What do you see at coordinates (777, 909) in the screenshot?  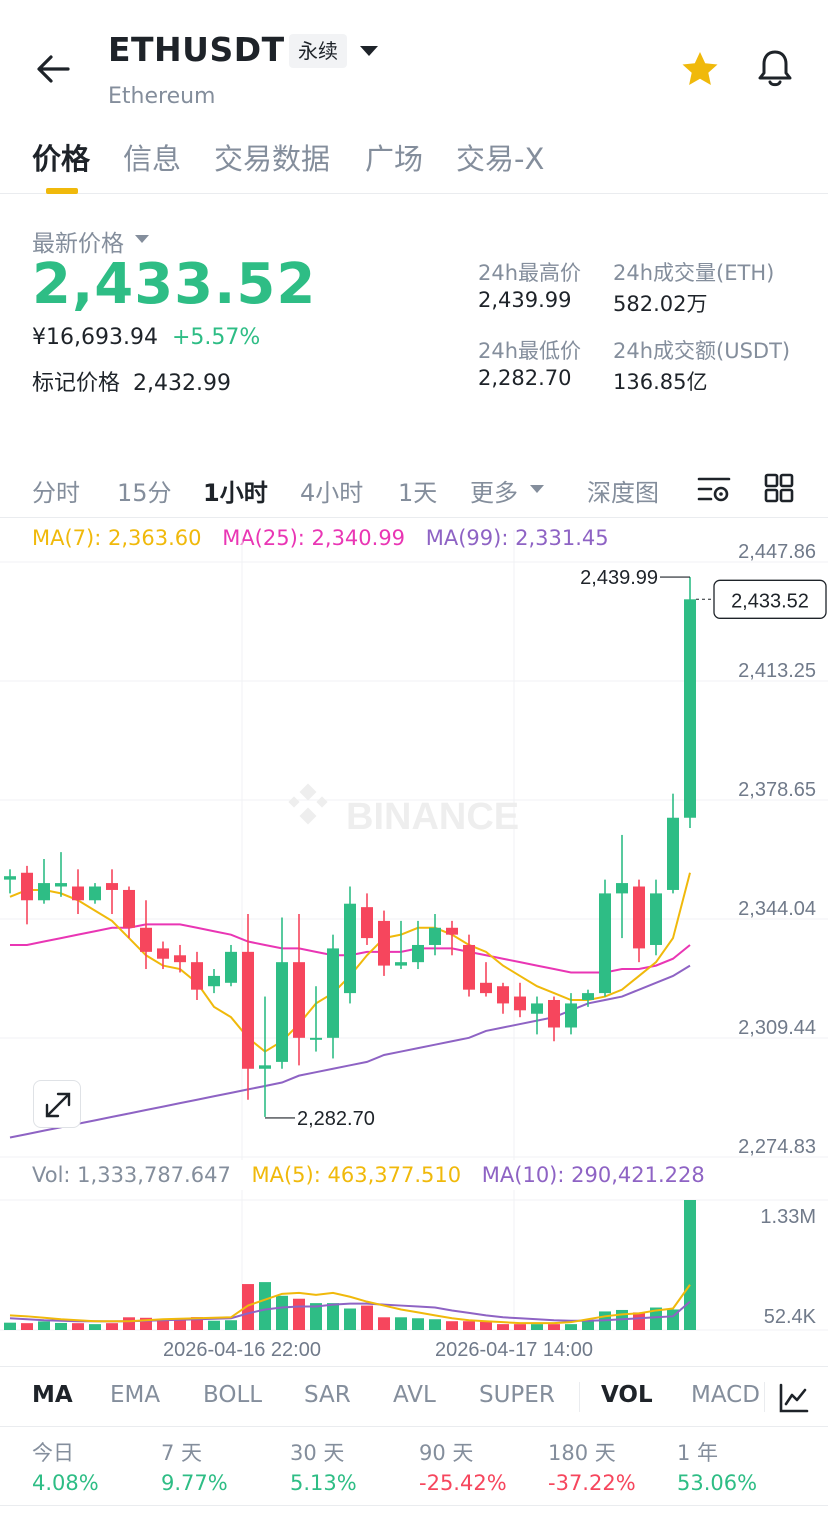 I see `price-axis-label: 2,344.04` at bounding box center [777, 909].